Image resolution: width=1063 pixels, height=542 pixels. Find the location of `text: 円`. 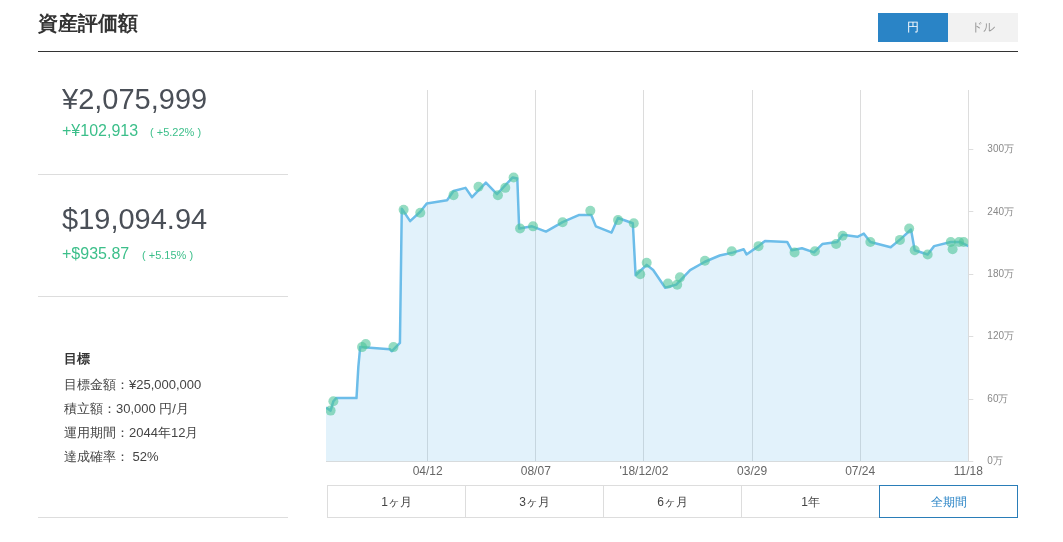

text: 円 is located at coordinates (913, 27).